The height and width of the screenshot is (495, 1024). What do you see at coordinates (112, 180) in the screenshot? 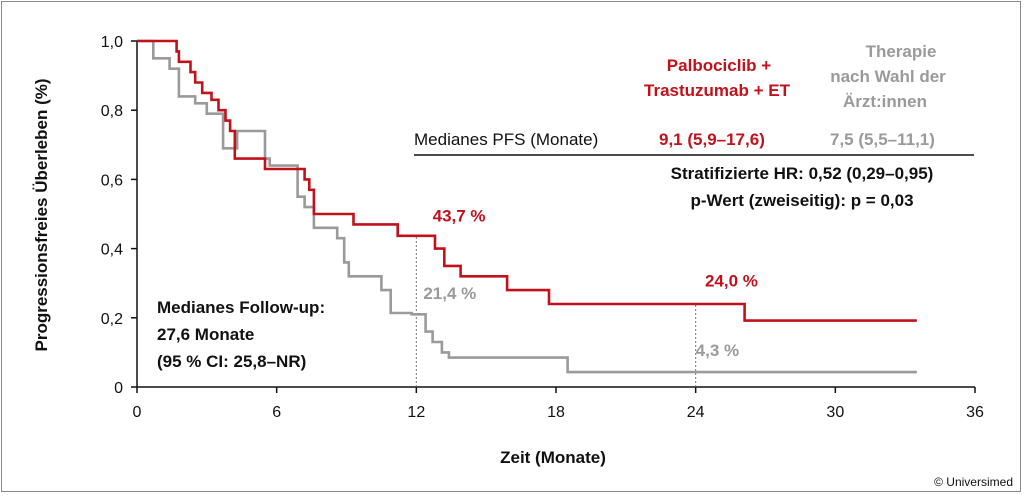
I see `y-tick-label: 0,6` at bounding box center [112, 180].